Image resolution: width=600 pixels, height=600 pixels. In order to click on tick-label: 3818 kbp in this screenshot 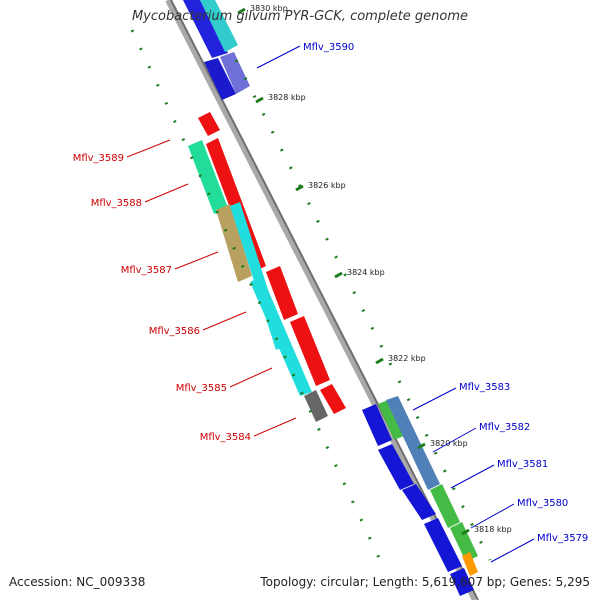, I will do `click(493, 529)`.